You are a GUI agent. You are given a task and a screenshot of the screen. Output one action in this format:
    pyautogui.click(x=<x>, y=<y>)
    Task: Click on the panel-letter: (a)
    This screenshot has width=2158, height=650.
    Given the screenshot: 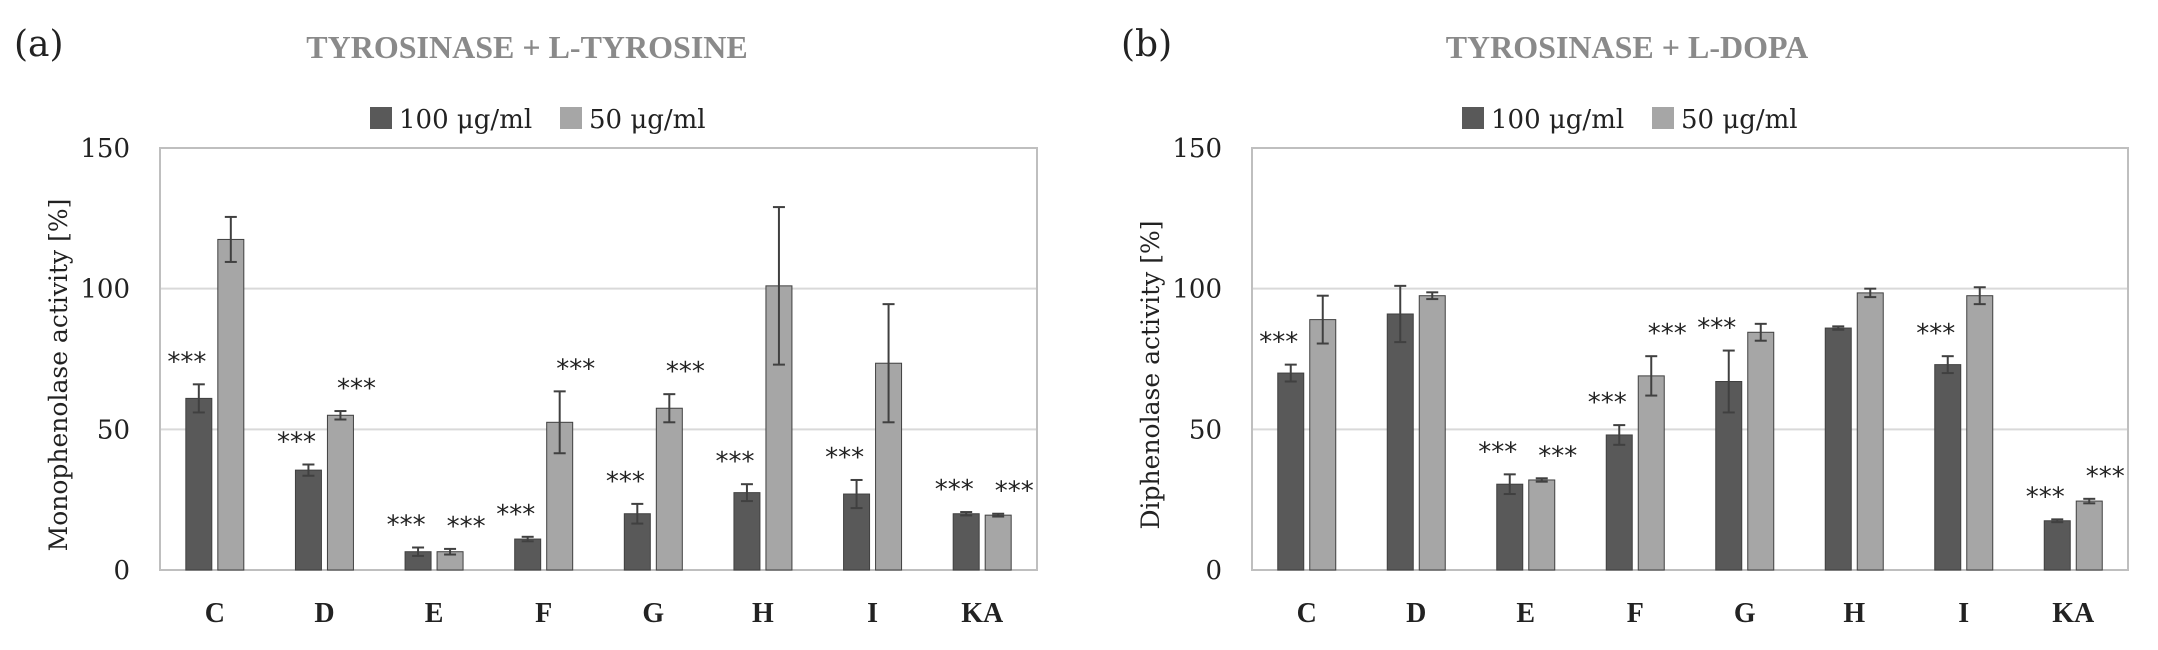 What is the action you would take?
    pyautogui.click(x=39, y=44)
    